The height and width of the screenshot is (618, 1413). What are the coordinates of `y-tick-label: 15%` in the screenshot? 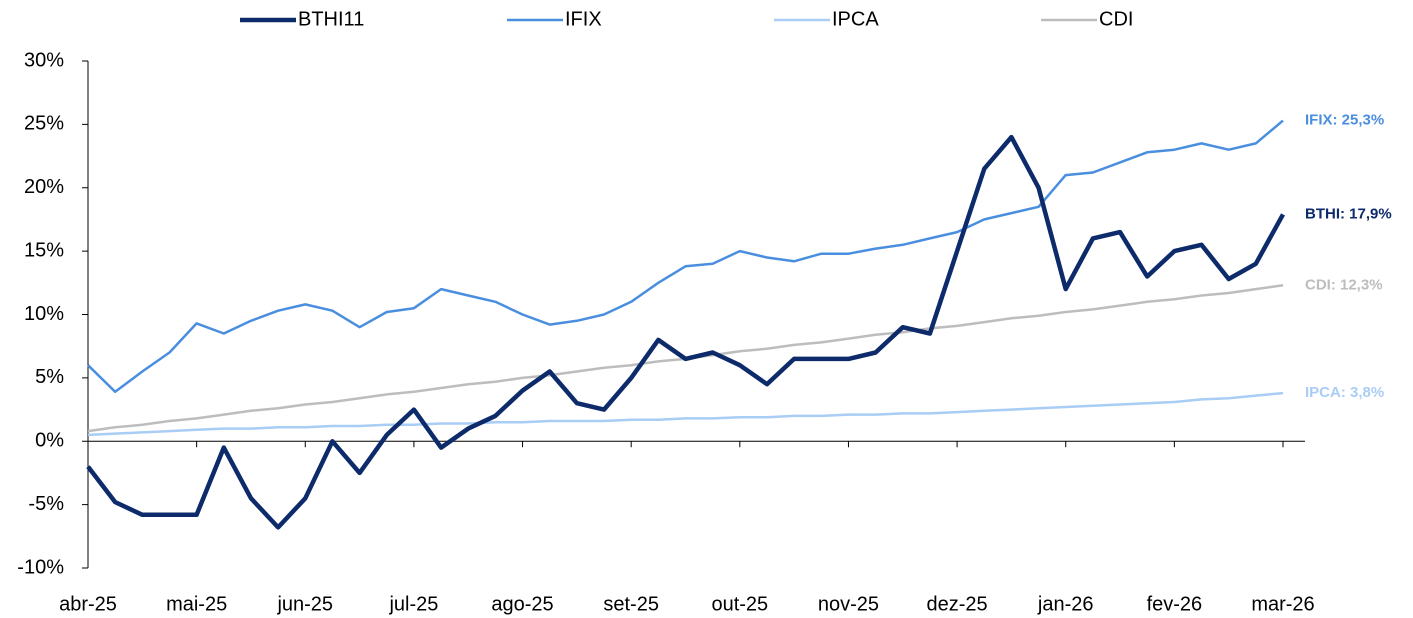 It's located at (44, 250).